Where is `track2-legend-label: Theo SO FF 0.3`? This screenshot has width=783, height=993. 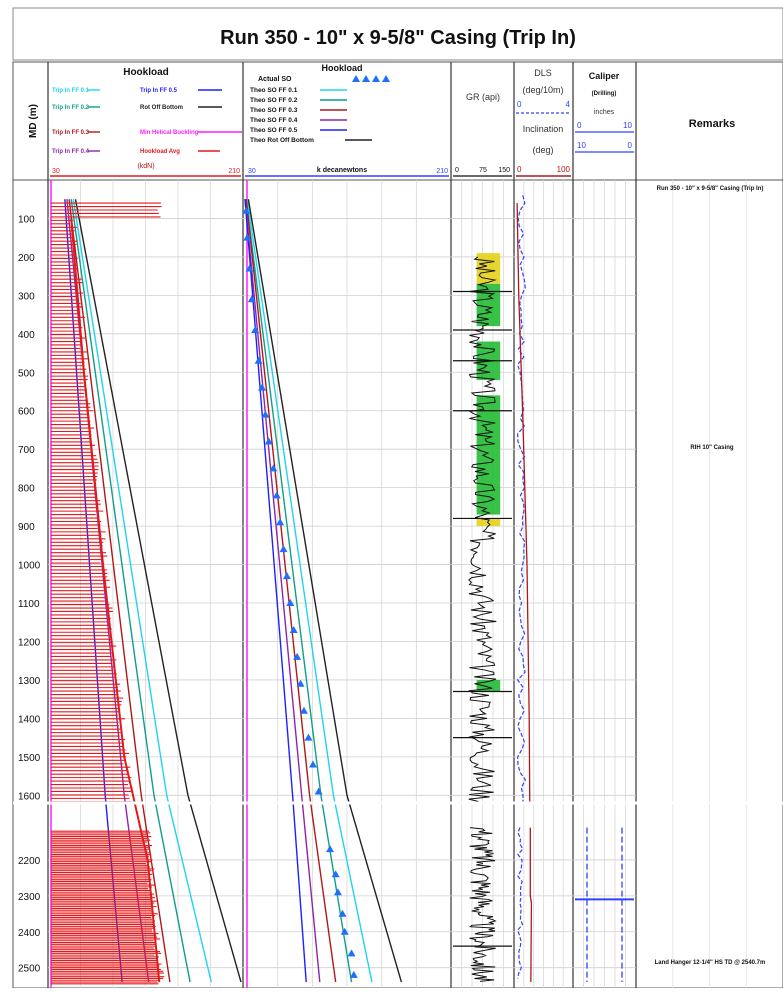
track2-legend-label: Theo SO FF 0.3 is located at coordinates (274, 110).